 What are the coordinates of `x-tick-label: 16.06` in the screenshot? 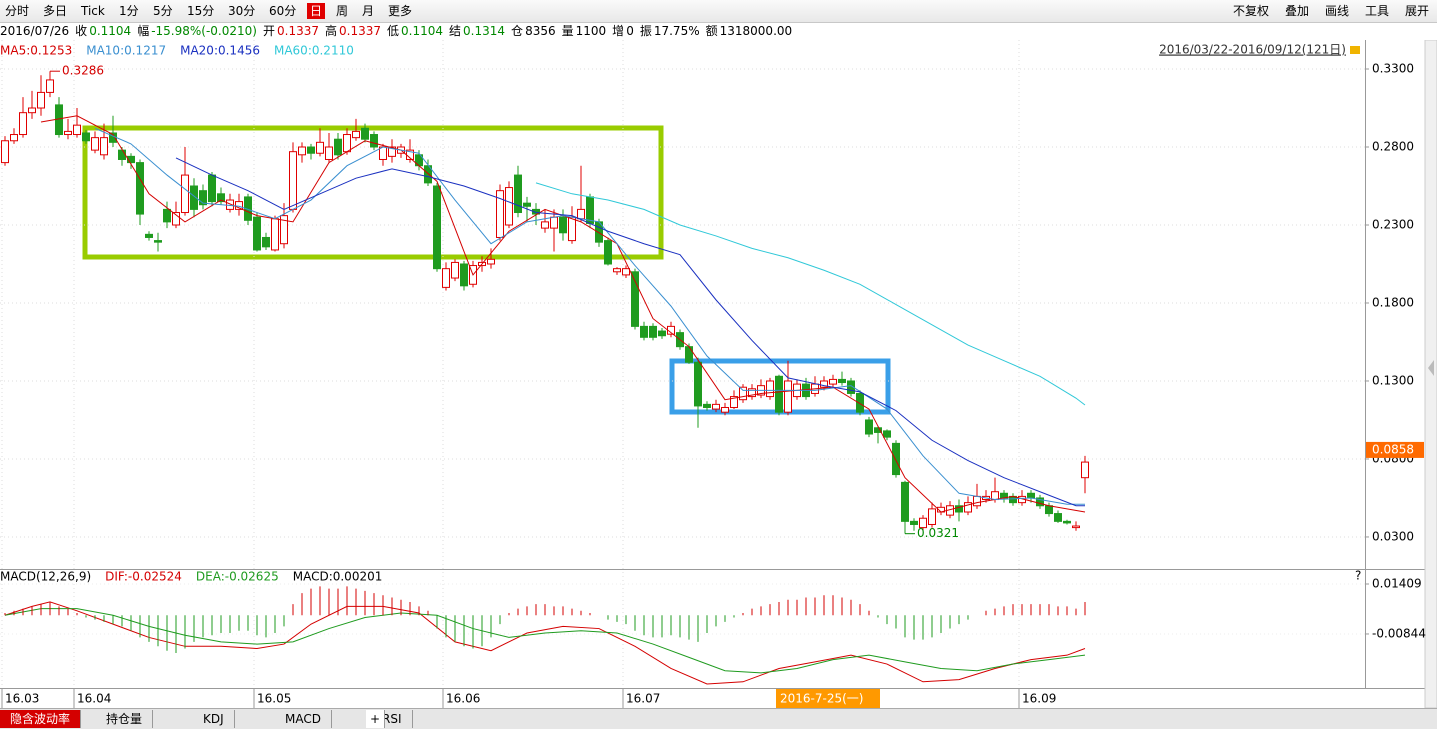 It's located at (463, 699).